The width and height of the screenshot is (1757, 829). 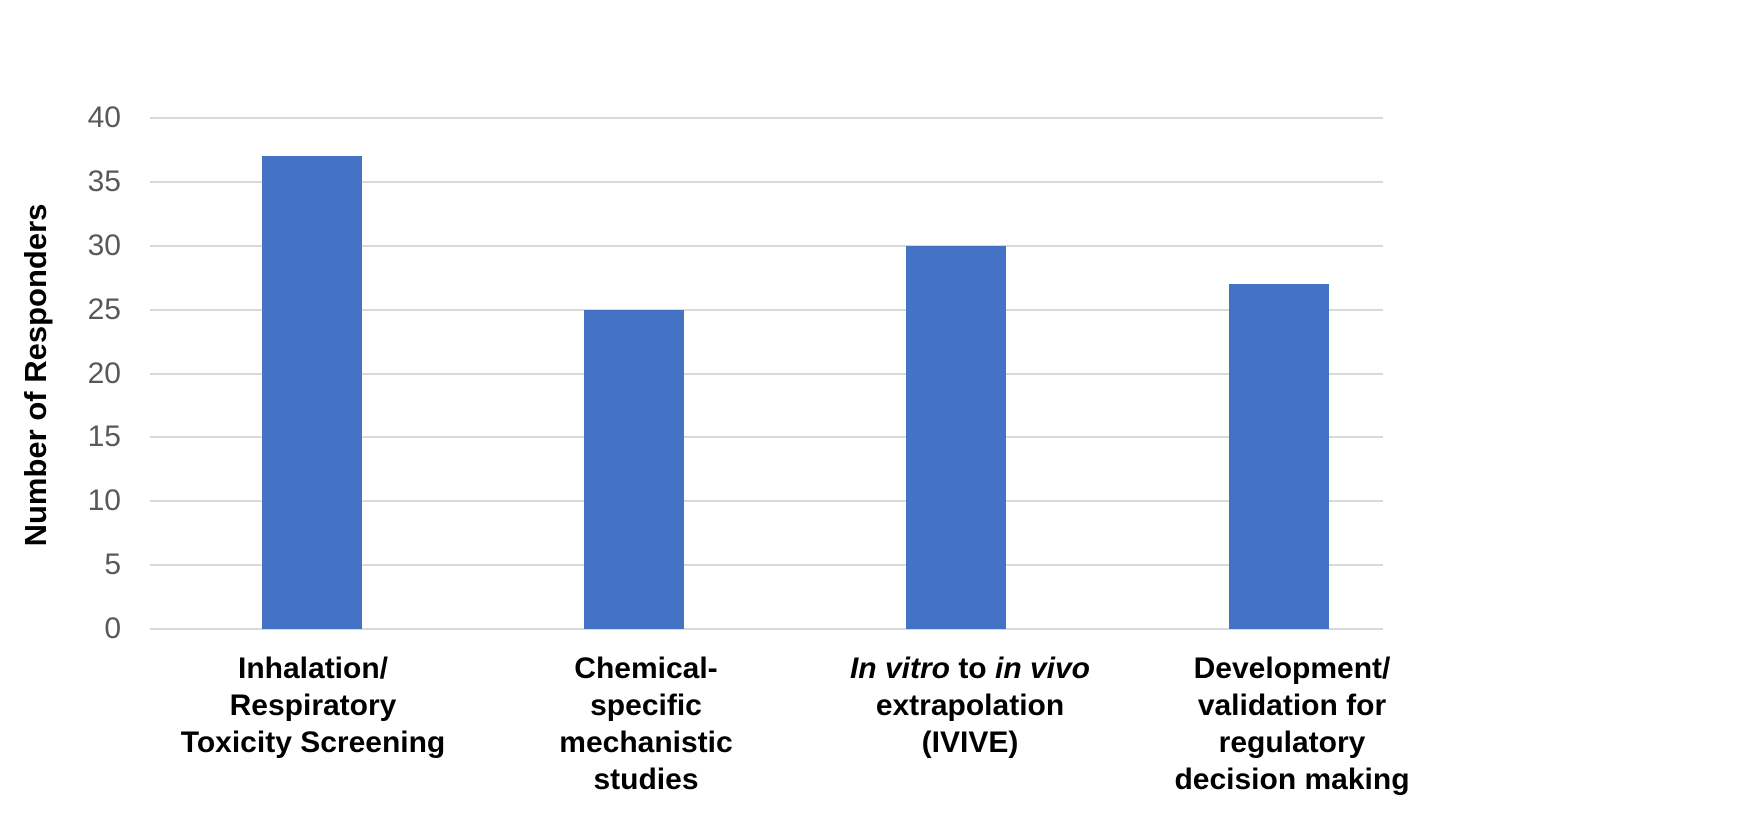 What do you see at coordinates (104, 501) in the screenshot?
I see `y-axis-tick-label: 10` at bounding box center [104, 501].